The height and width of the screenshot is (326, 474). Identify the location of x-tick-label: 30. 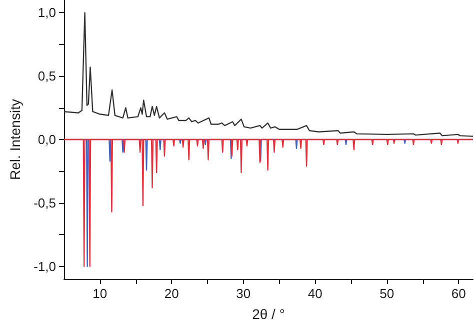
(243, 293).